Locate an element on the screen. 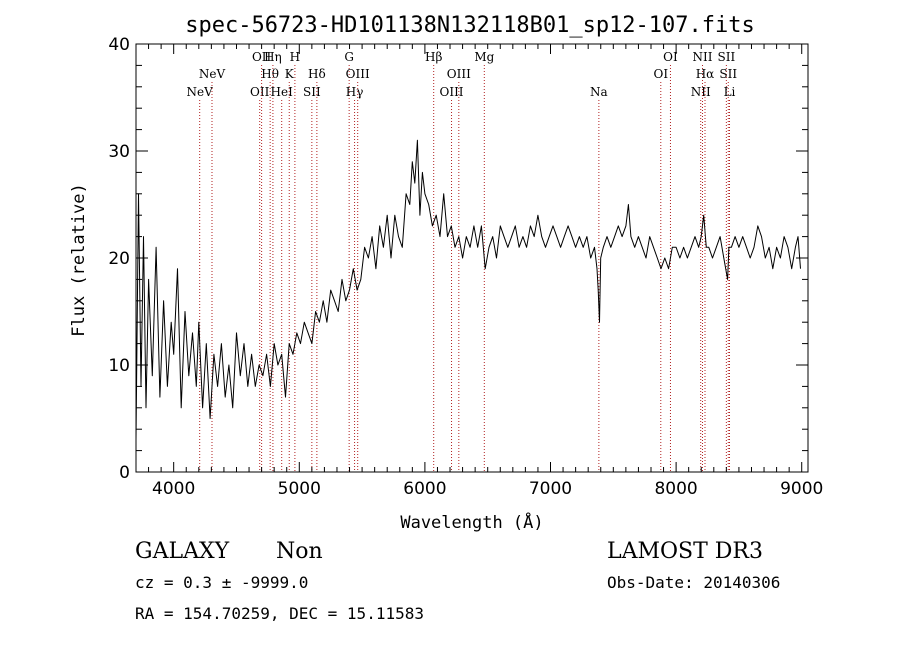 Image resolution: width=900 pixels, height=649 pixels. line-marker-label: Hη is located at coordinates (273, 57).